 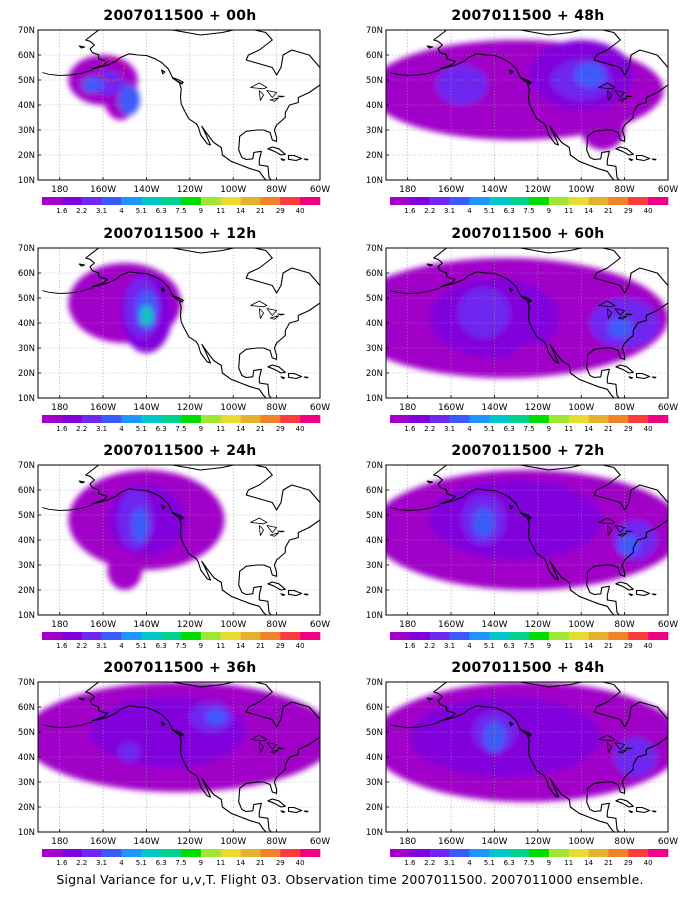 What do you see at coordinates (180, 451) in the screenshot?
I see `panel-title: 2007011500 + 24h` at bounding box center [180, 451].